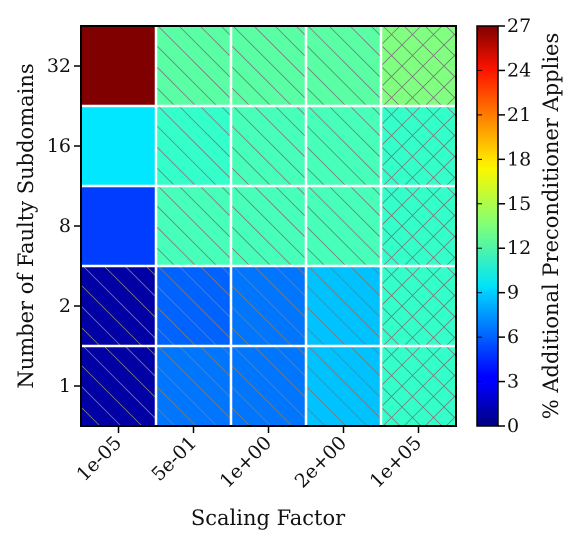  I want to click on colorbar, so click(487, 226).